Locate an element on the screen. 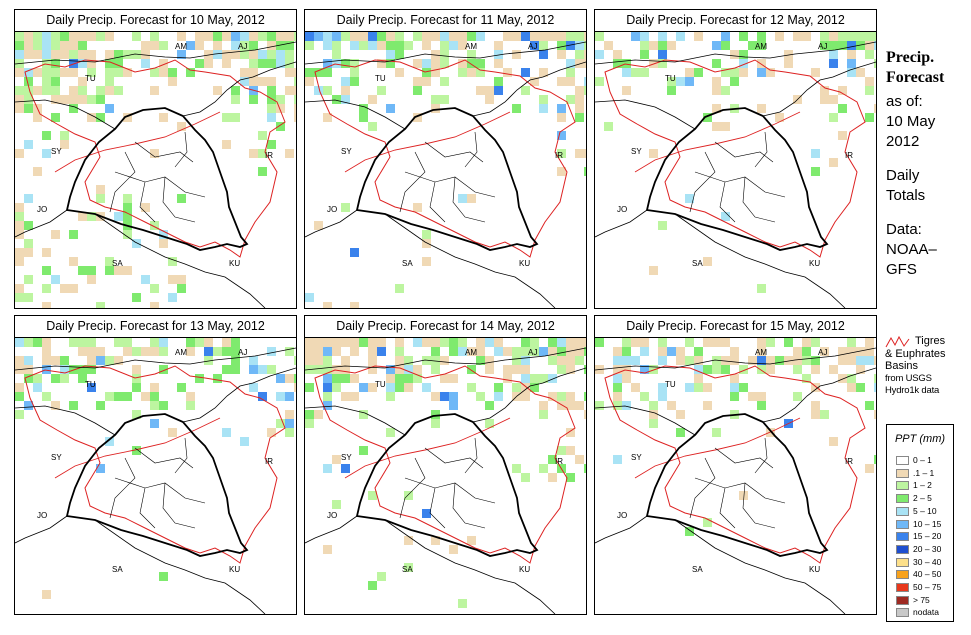 The height and width of the screenshot is (635, 971). date-line1: 10 May is located at coordinates (911, 121).